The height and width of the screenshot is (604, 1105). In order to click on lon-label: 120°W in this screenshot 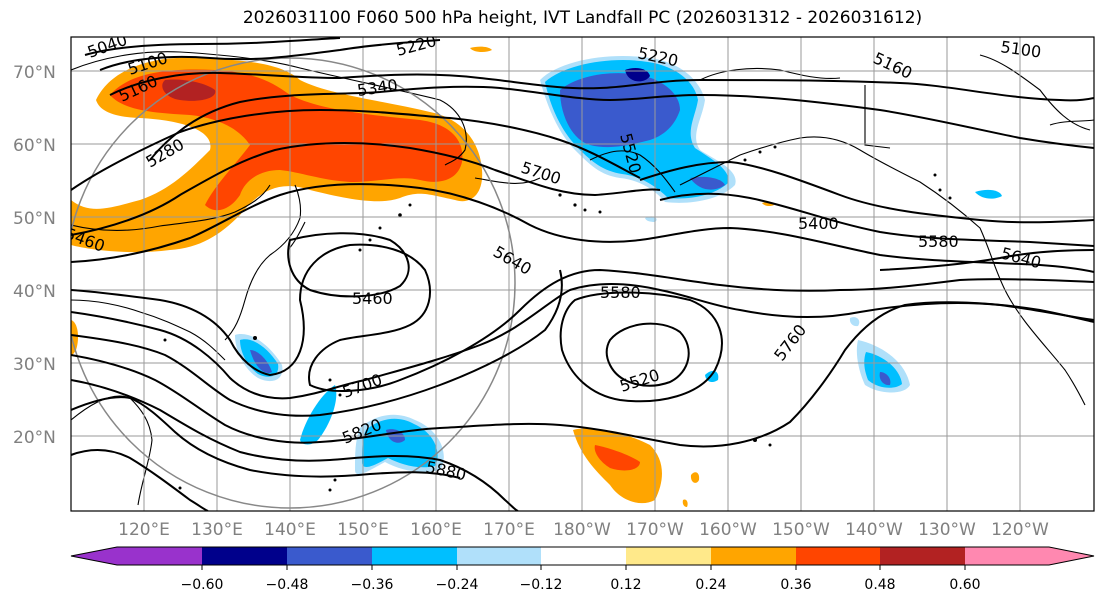, I will do `click(1020, 530)`.